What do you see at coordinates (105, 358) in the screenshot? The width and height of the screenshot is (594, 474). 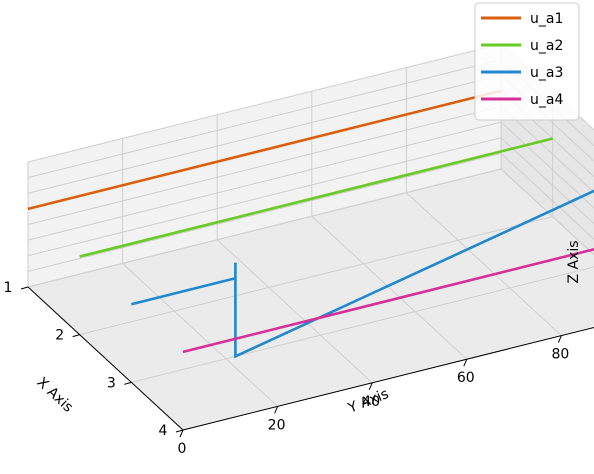 I see `x-axis-line` at bounding box center [105, 358].